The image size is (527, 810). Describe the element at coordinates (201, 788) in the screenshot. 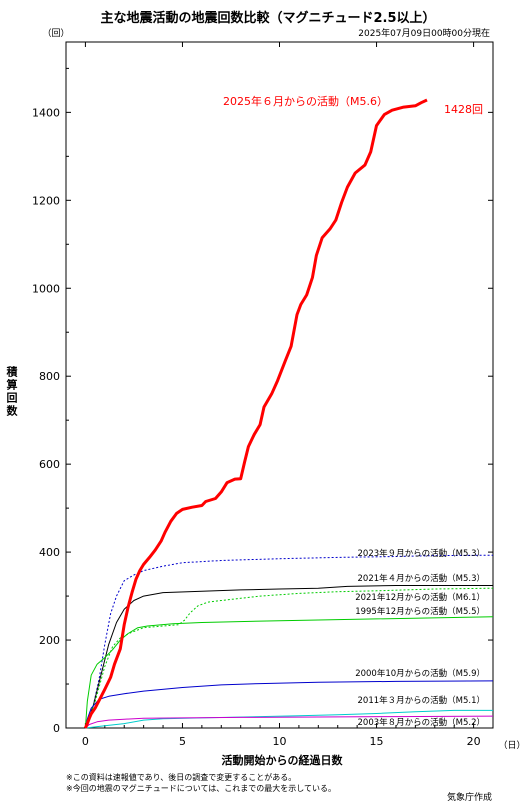

I see `footnote-2: ※今回の地震のマグニチュードについては、これまでの最大を示している。` at that location.